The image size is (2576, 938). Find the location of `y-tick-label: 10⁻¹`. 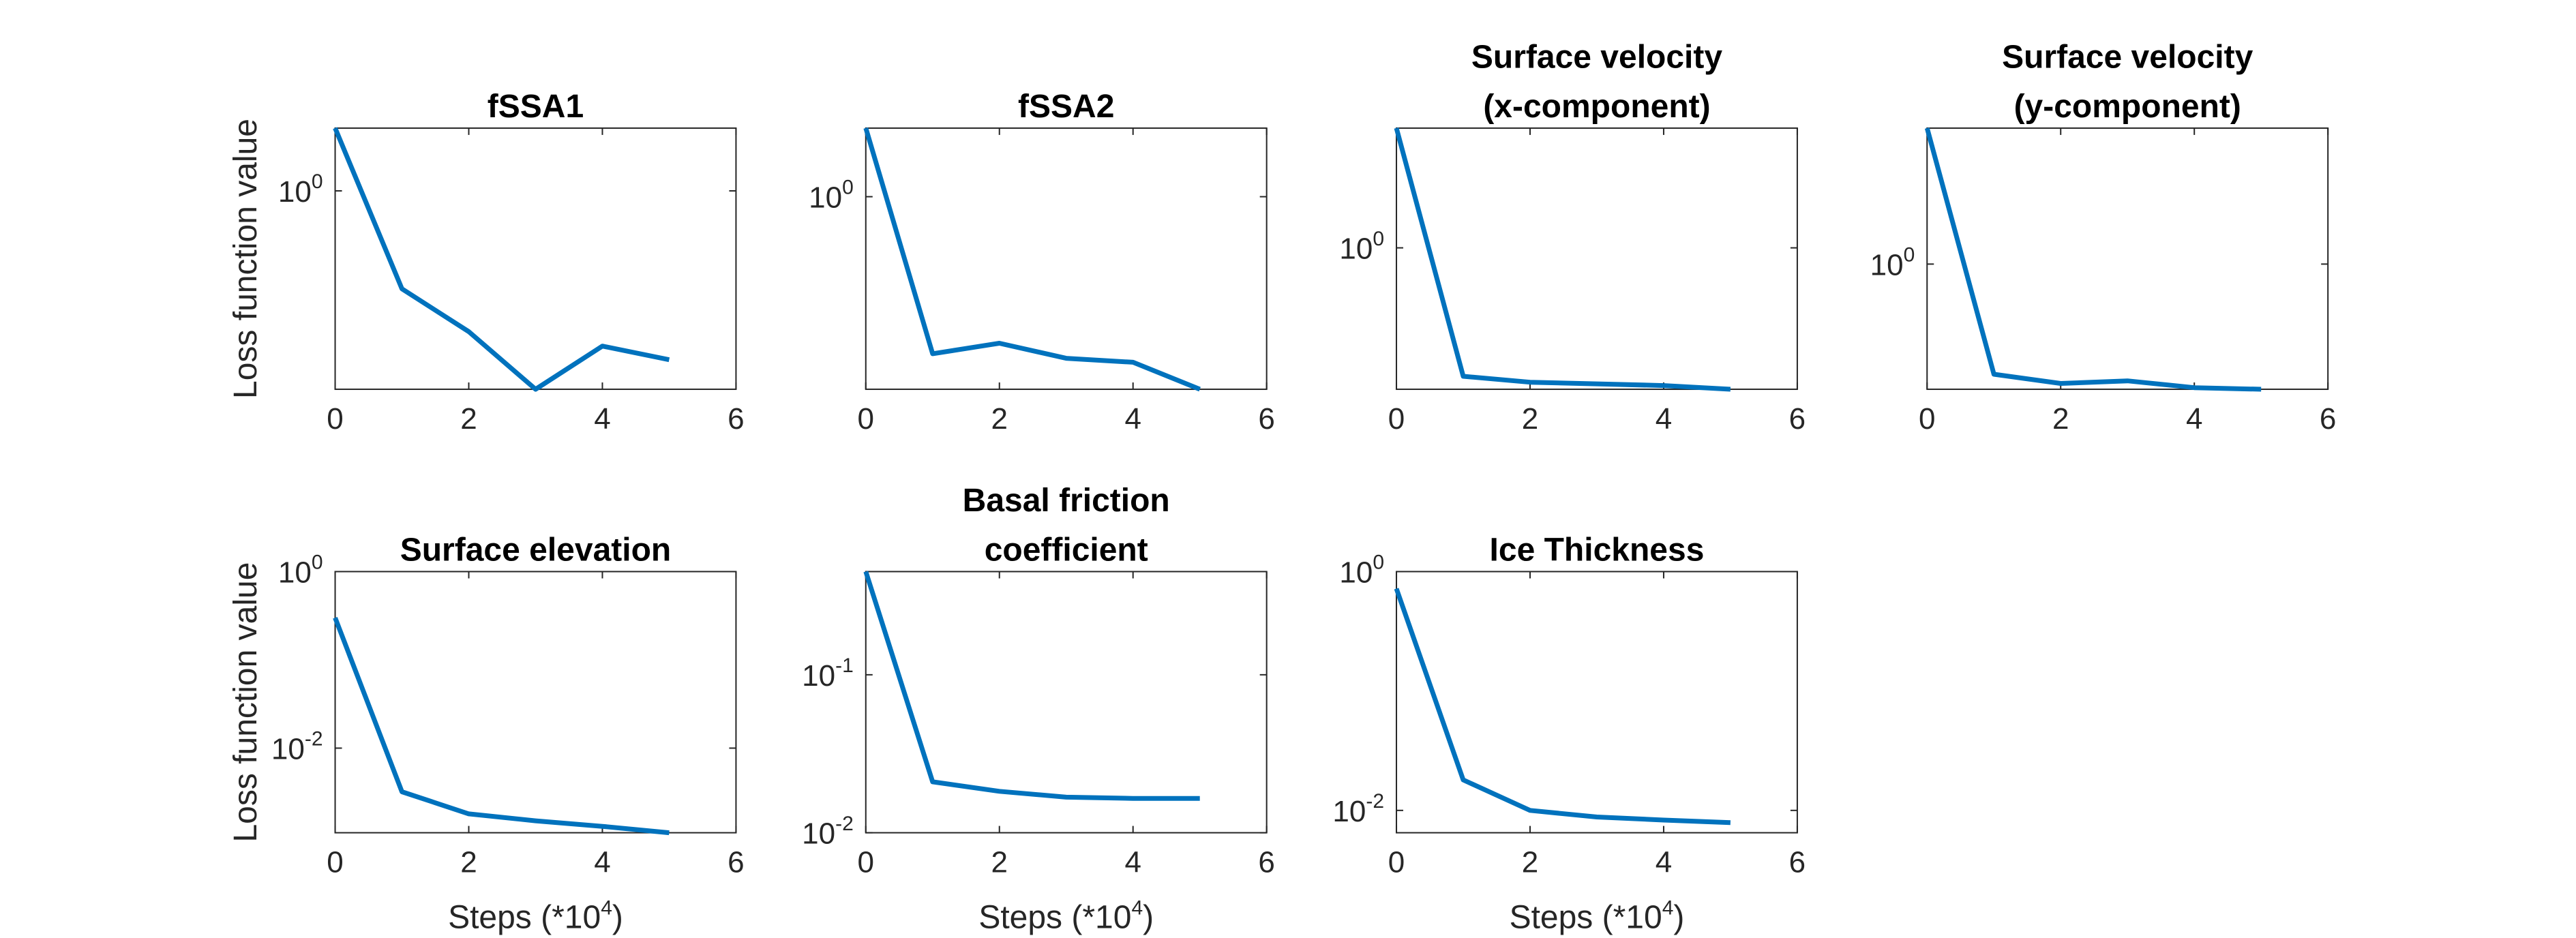

y-tick-label: 10⁻¹ is located at coordinates (828, 673).